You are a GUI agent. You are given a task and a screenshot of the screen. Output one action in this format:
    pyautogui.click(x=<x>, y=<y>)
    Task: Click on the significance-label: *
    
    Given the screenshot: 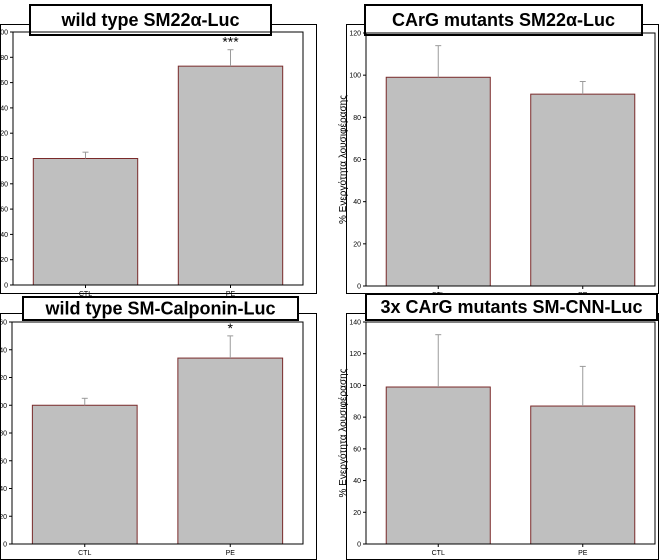 What is the action you would take?
    pyautogui.click(x=231, y=328)
    